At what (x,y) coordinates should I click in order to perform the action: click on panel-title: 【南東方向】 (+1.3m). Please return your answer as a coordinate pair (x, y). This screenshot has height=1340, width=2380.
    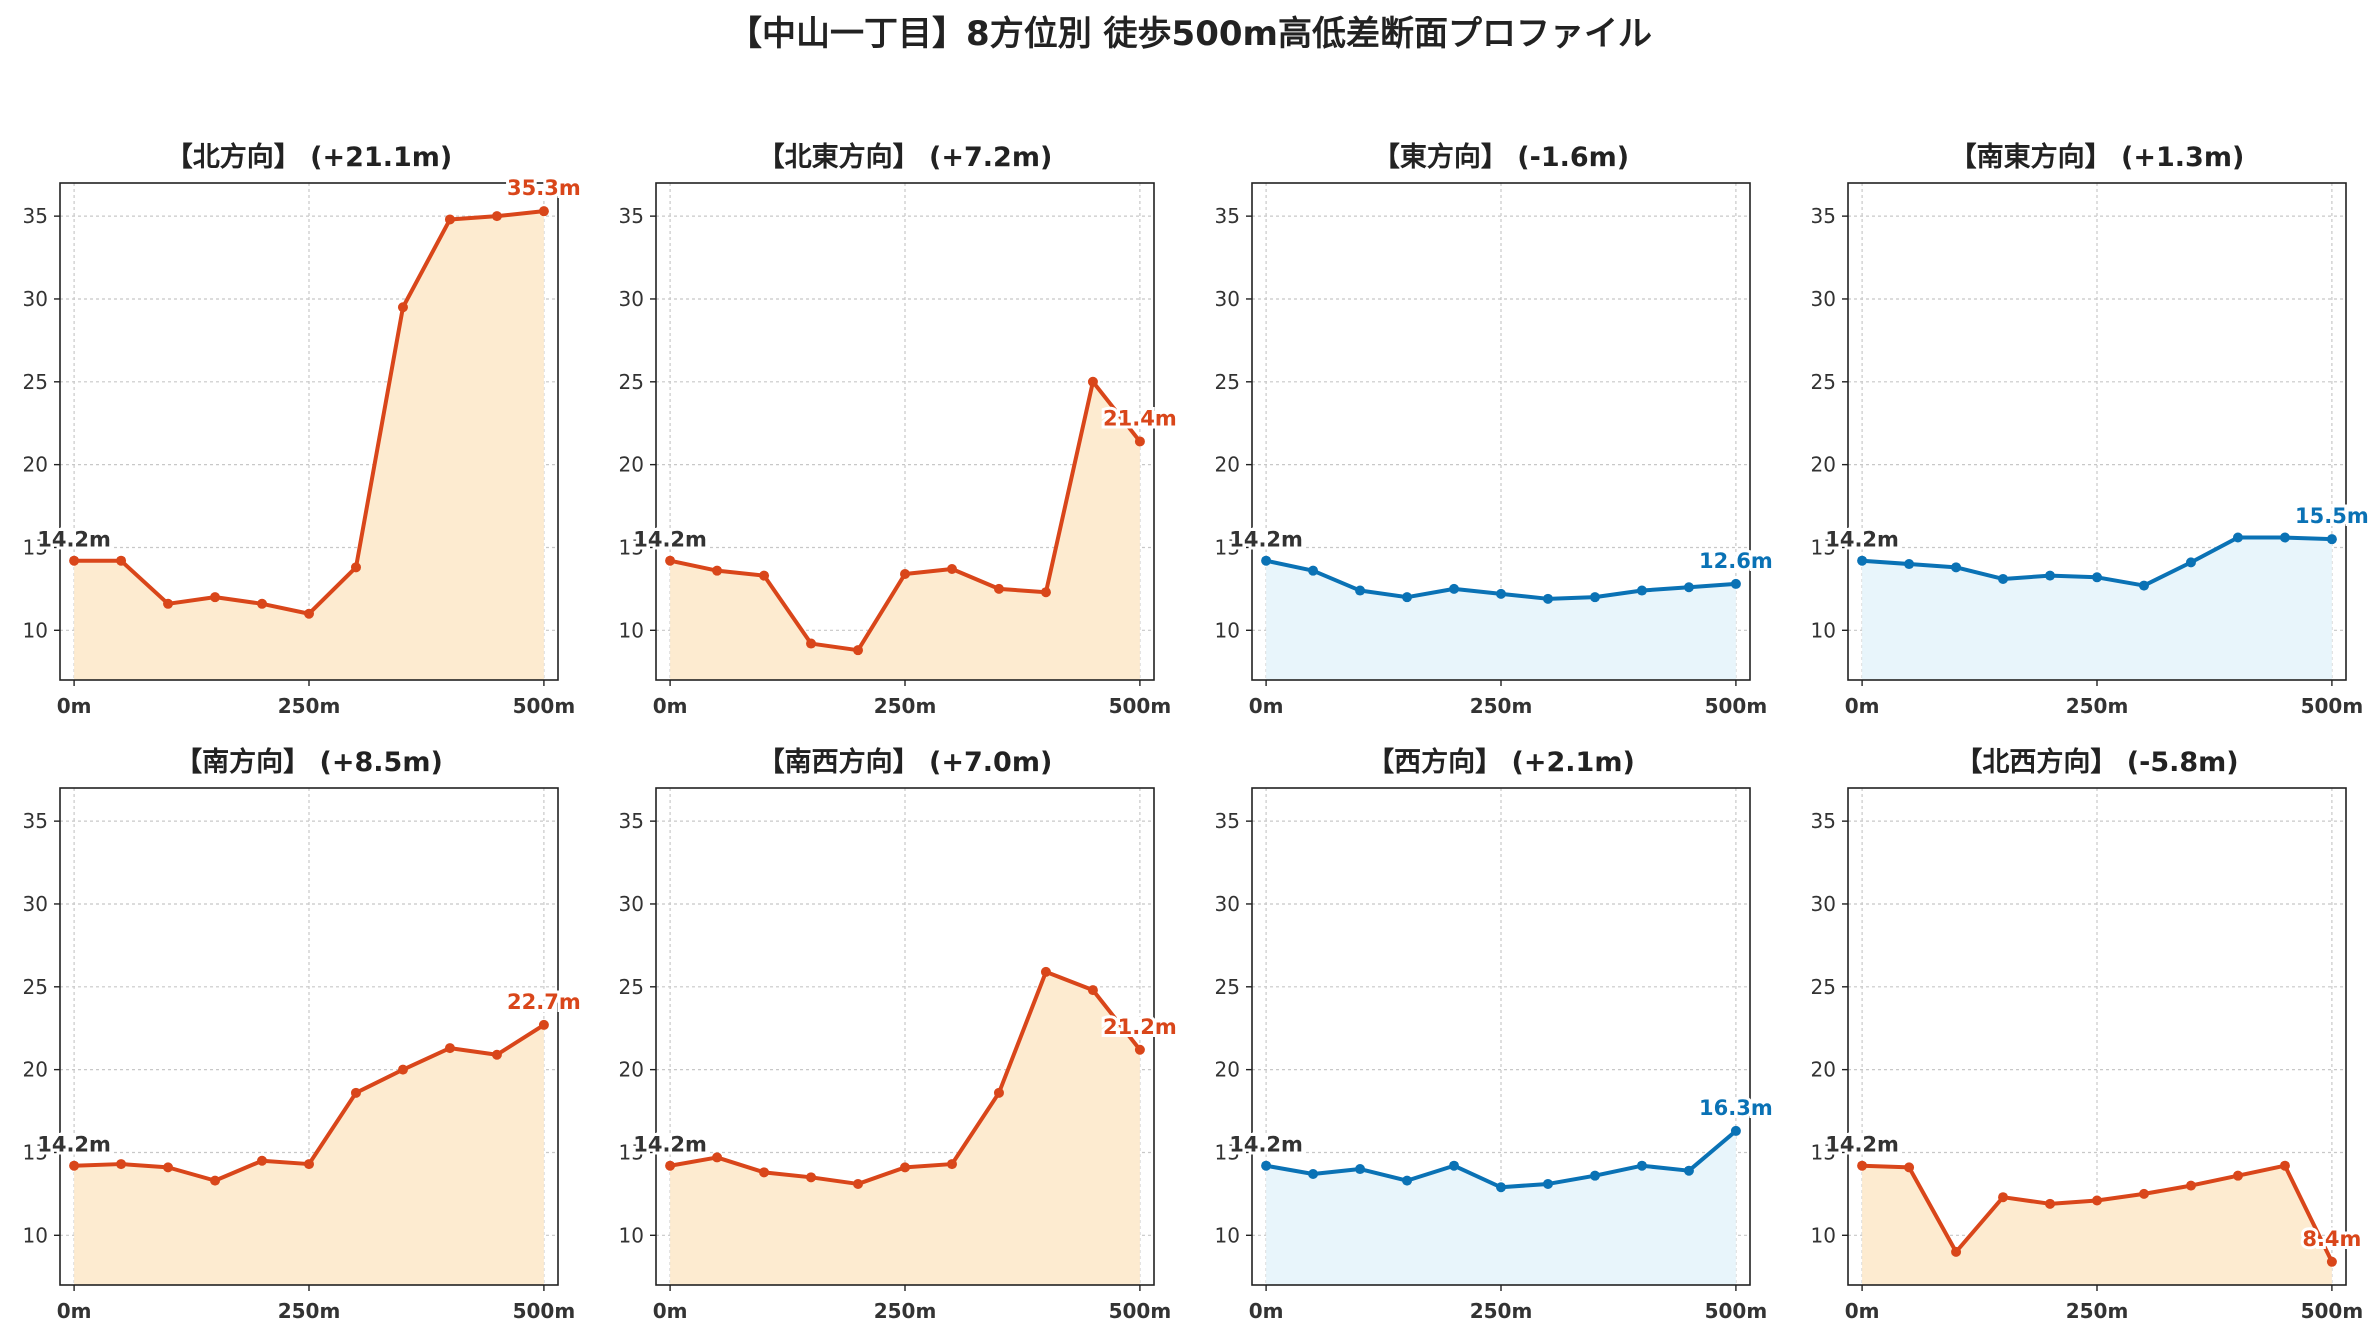
    Looking at the image, I should click on (2097, 157).